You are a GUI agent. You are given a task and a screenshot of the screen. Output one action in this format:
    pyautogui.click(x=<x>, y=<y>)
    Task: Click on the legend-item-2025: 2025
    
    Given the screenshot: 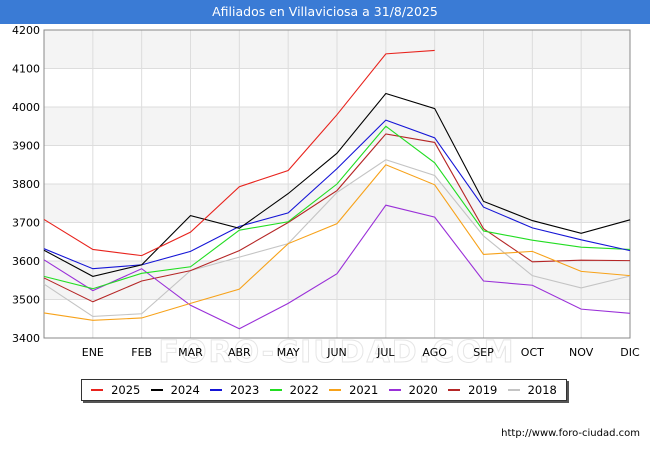 What is the action you would take?
    pyautogui.click(x=115, y=390)
    